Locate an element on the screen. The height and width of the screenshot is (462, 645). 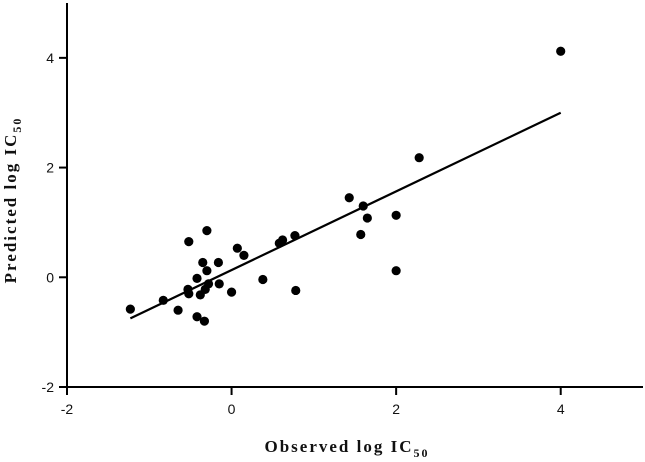
y-axis-title: Predicted log IC50 is located at coordinates (12, 200).